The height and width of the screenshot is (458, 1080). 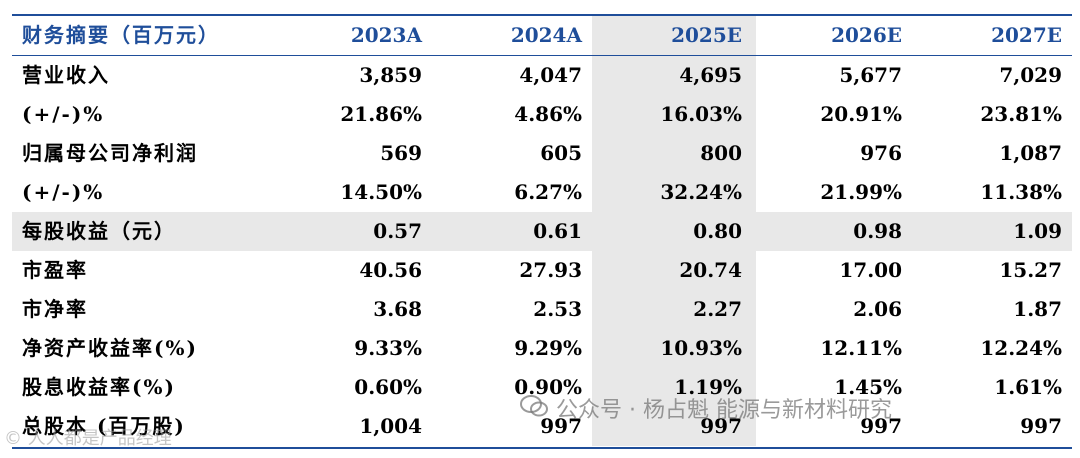 I want to click on header-year-2024a: 2024A, so click(x=546, y=35).